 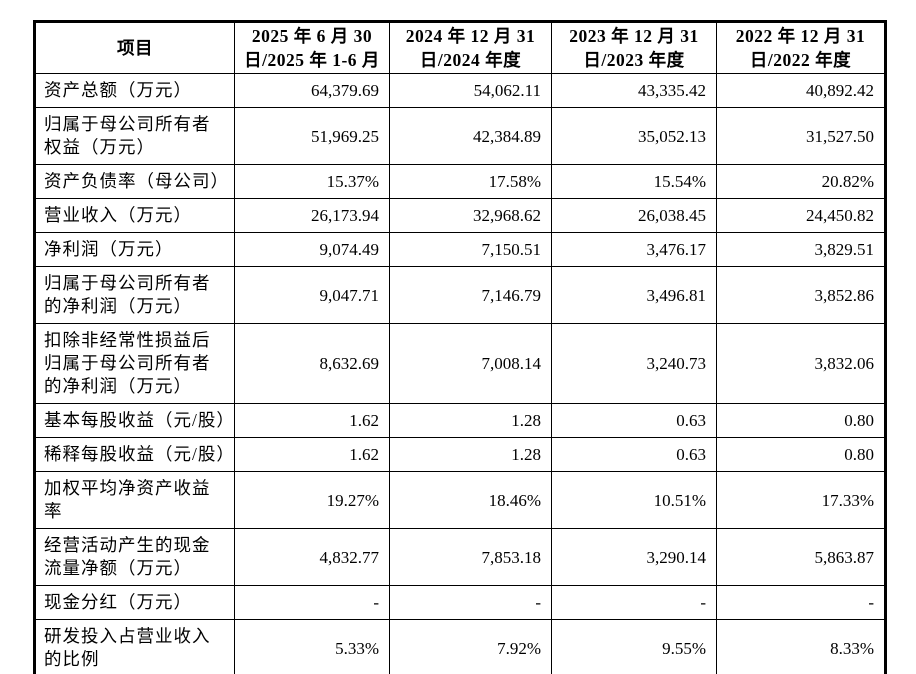 I want to click on cell-value: 8,632.69, so click(x=312, y=363).